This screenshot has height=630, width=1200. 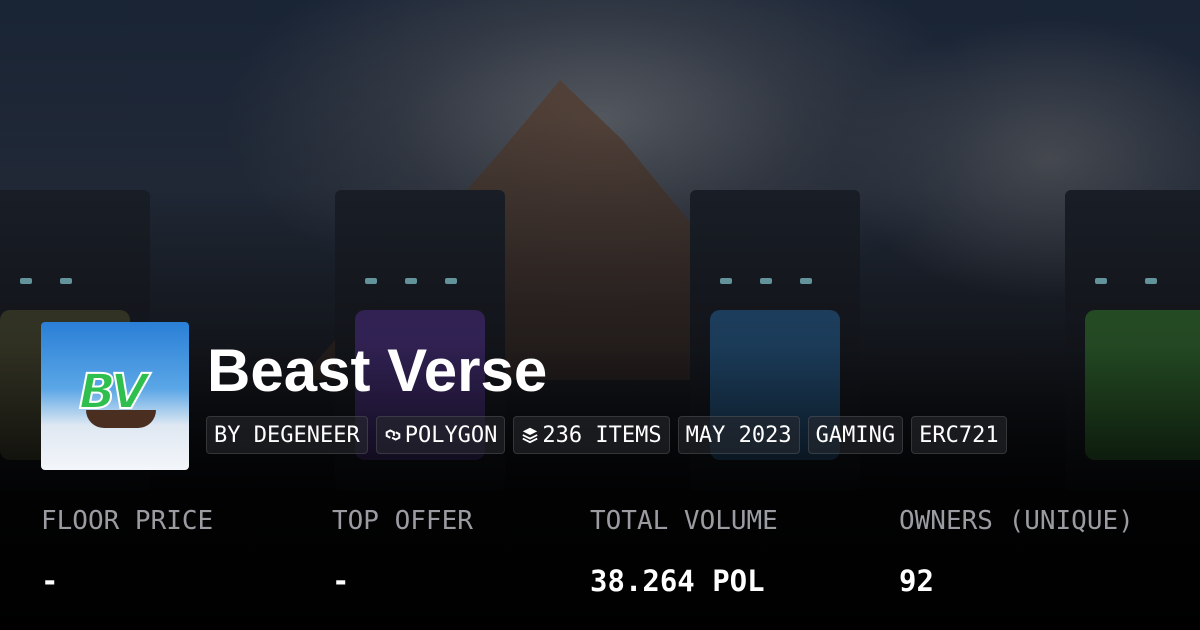 I want to click on tag-label: 236 ITEMS, so click(x=602, y=435).